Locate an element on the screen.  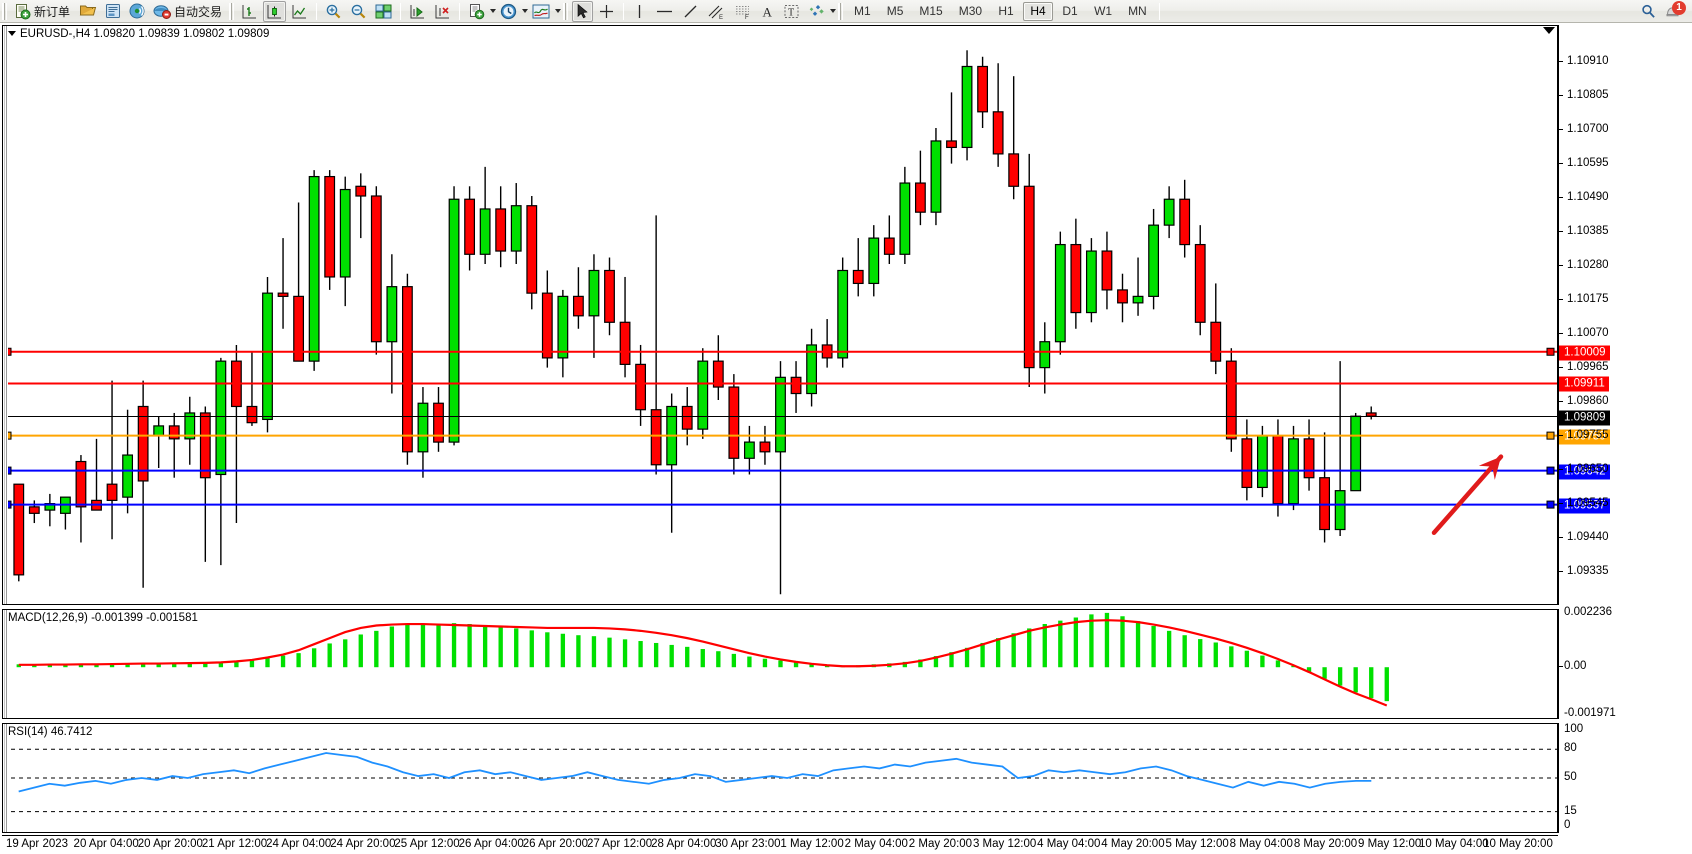
macd-label: MACD(12,26,9) -0.001399 -0.001581 is located at coordinates (103, 618).